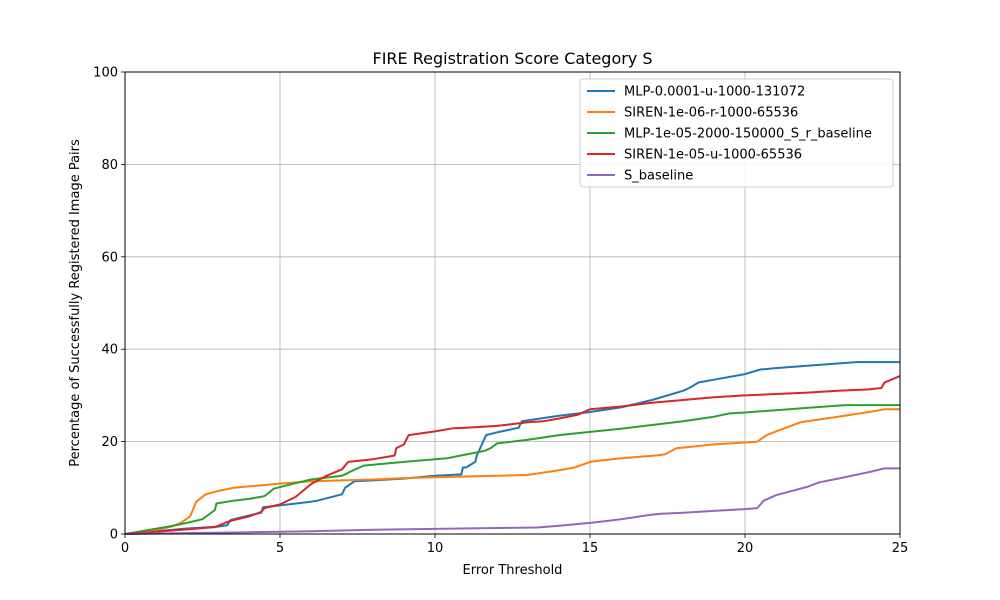  What do you see at coordinates (114, 535) in the screenshot?
I see `y-tick-label: 0` at bounding box center [114, 535].